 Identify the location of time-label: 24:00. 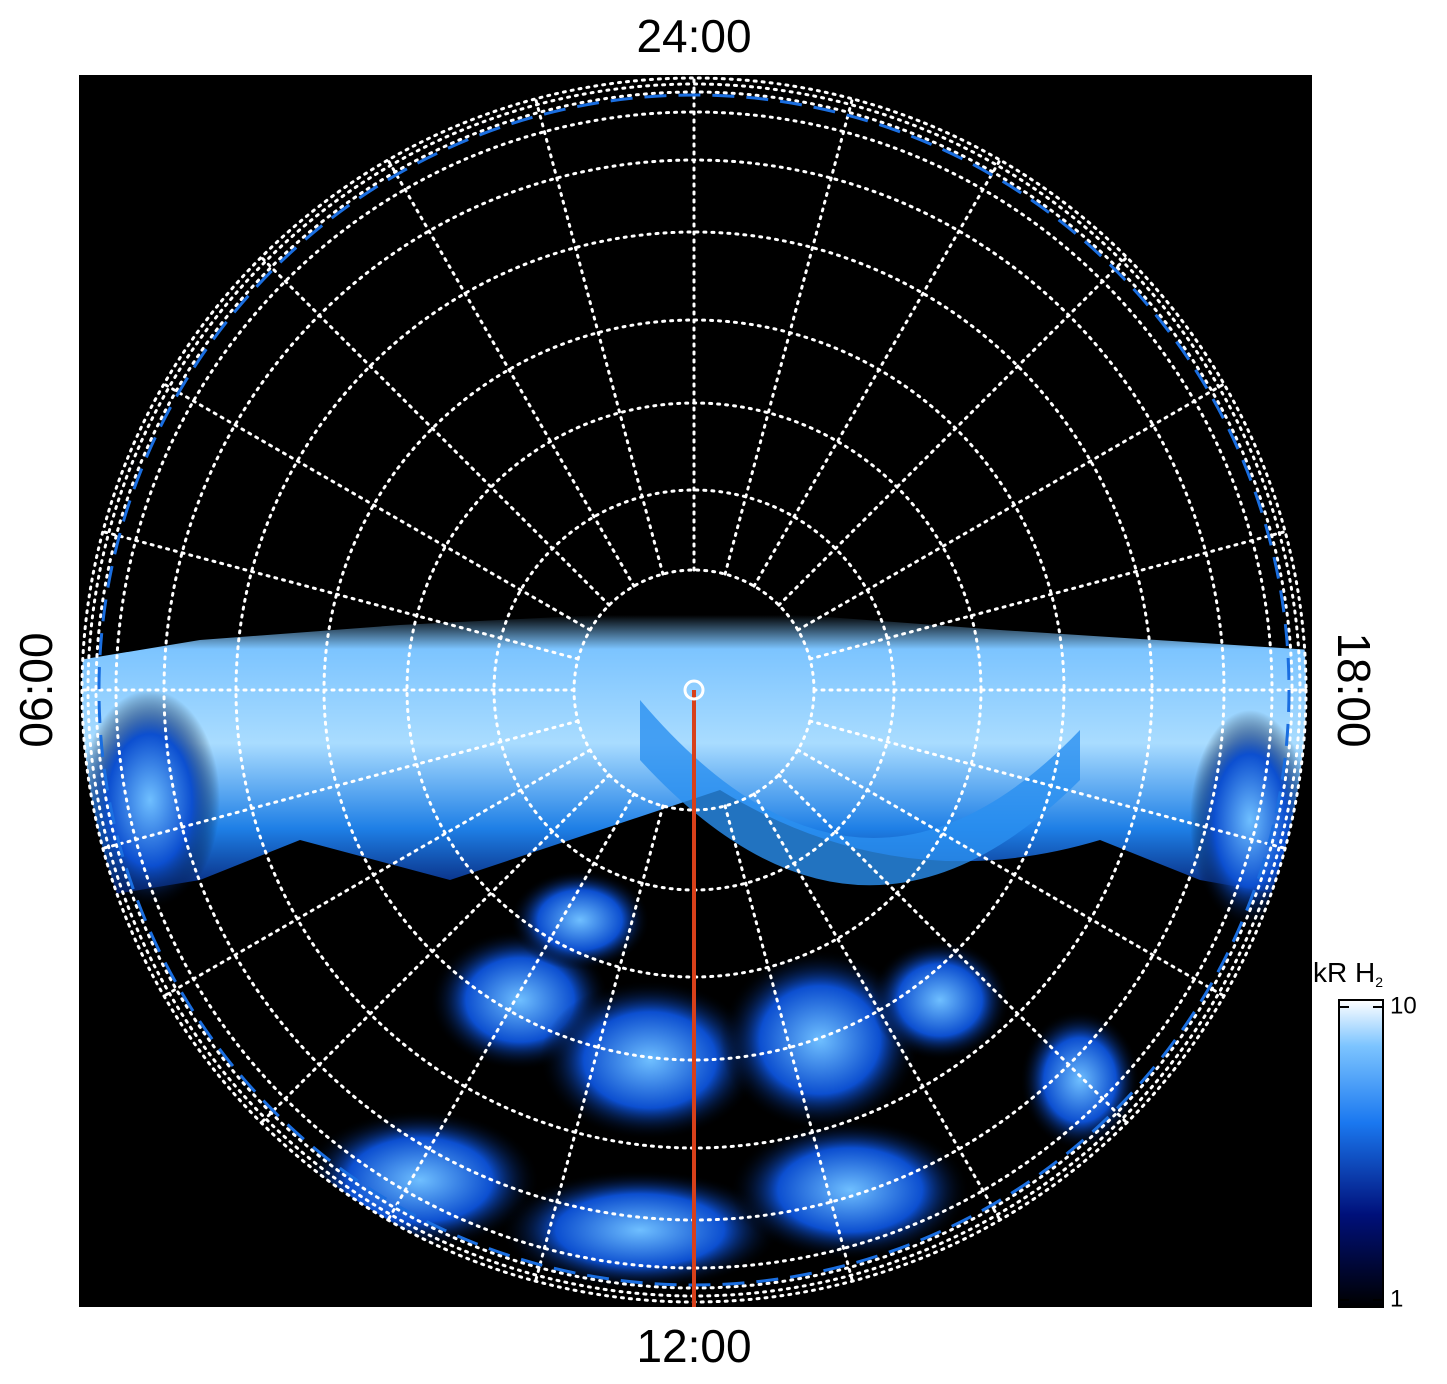
(693, 36).